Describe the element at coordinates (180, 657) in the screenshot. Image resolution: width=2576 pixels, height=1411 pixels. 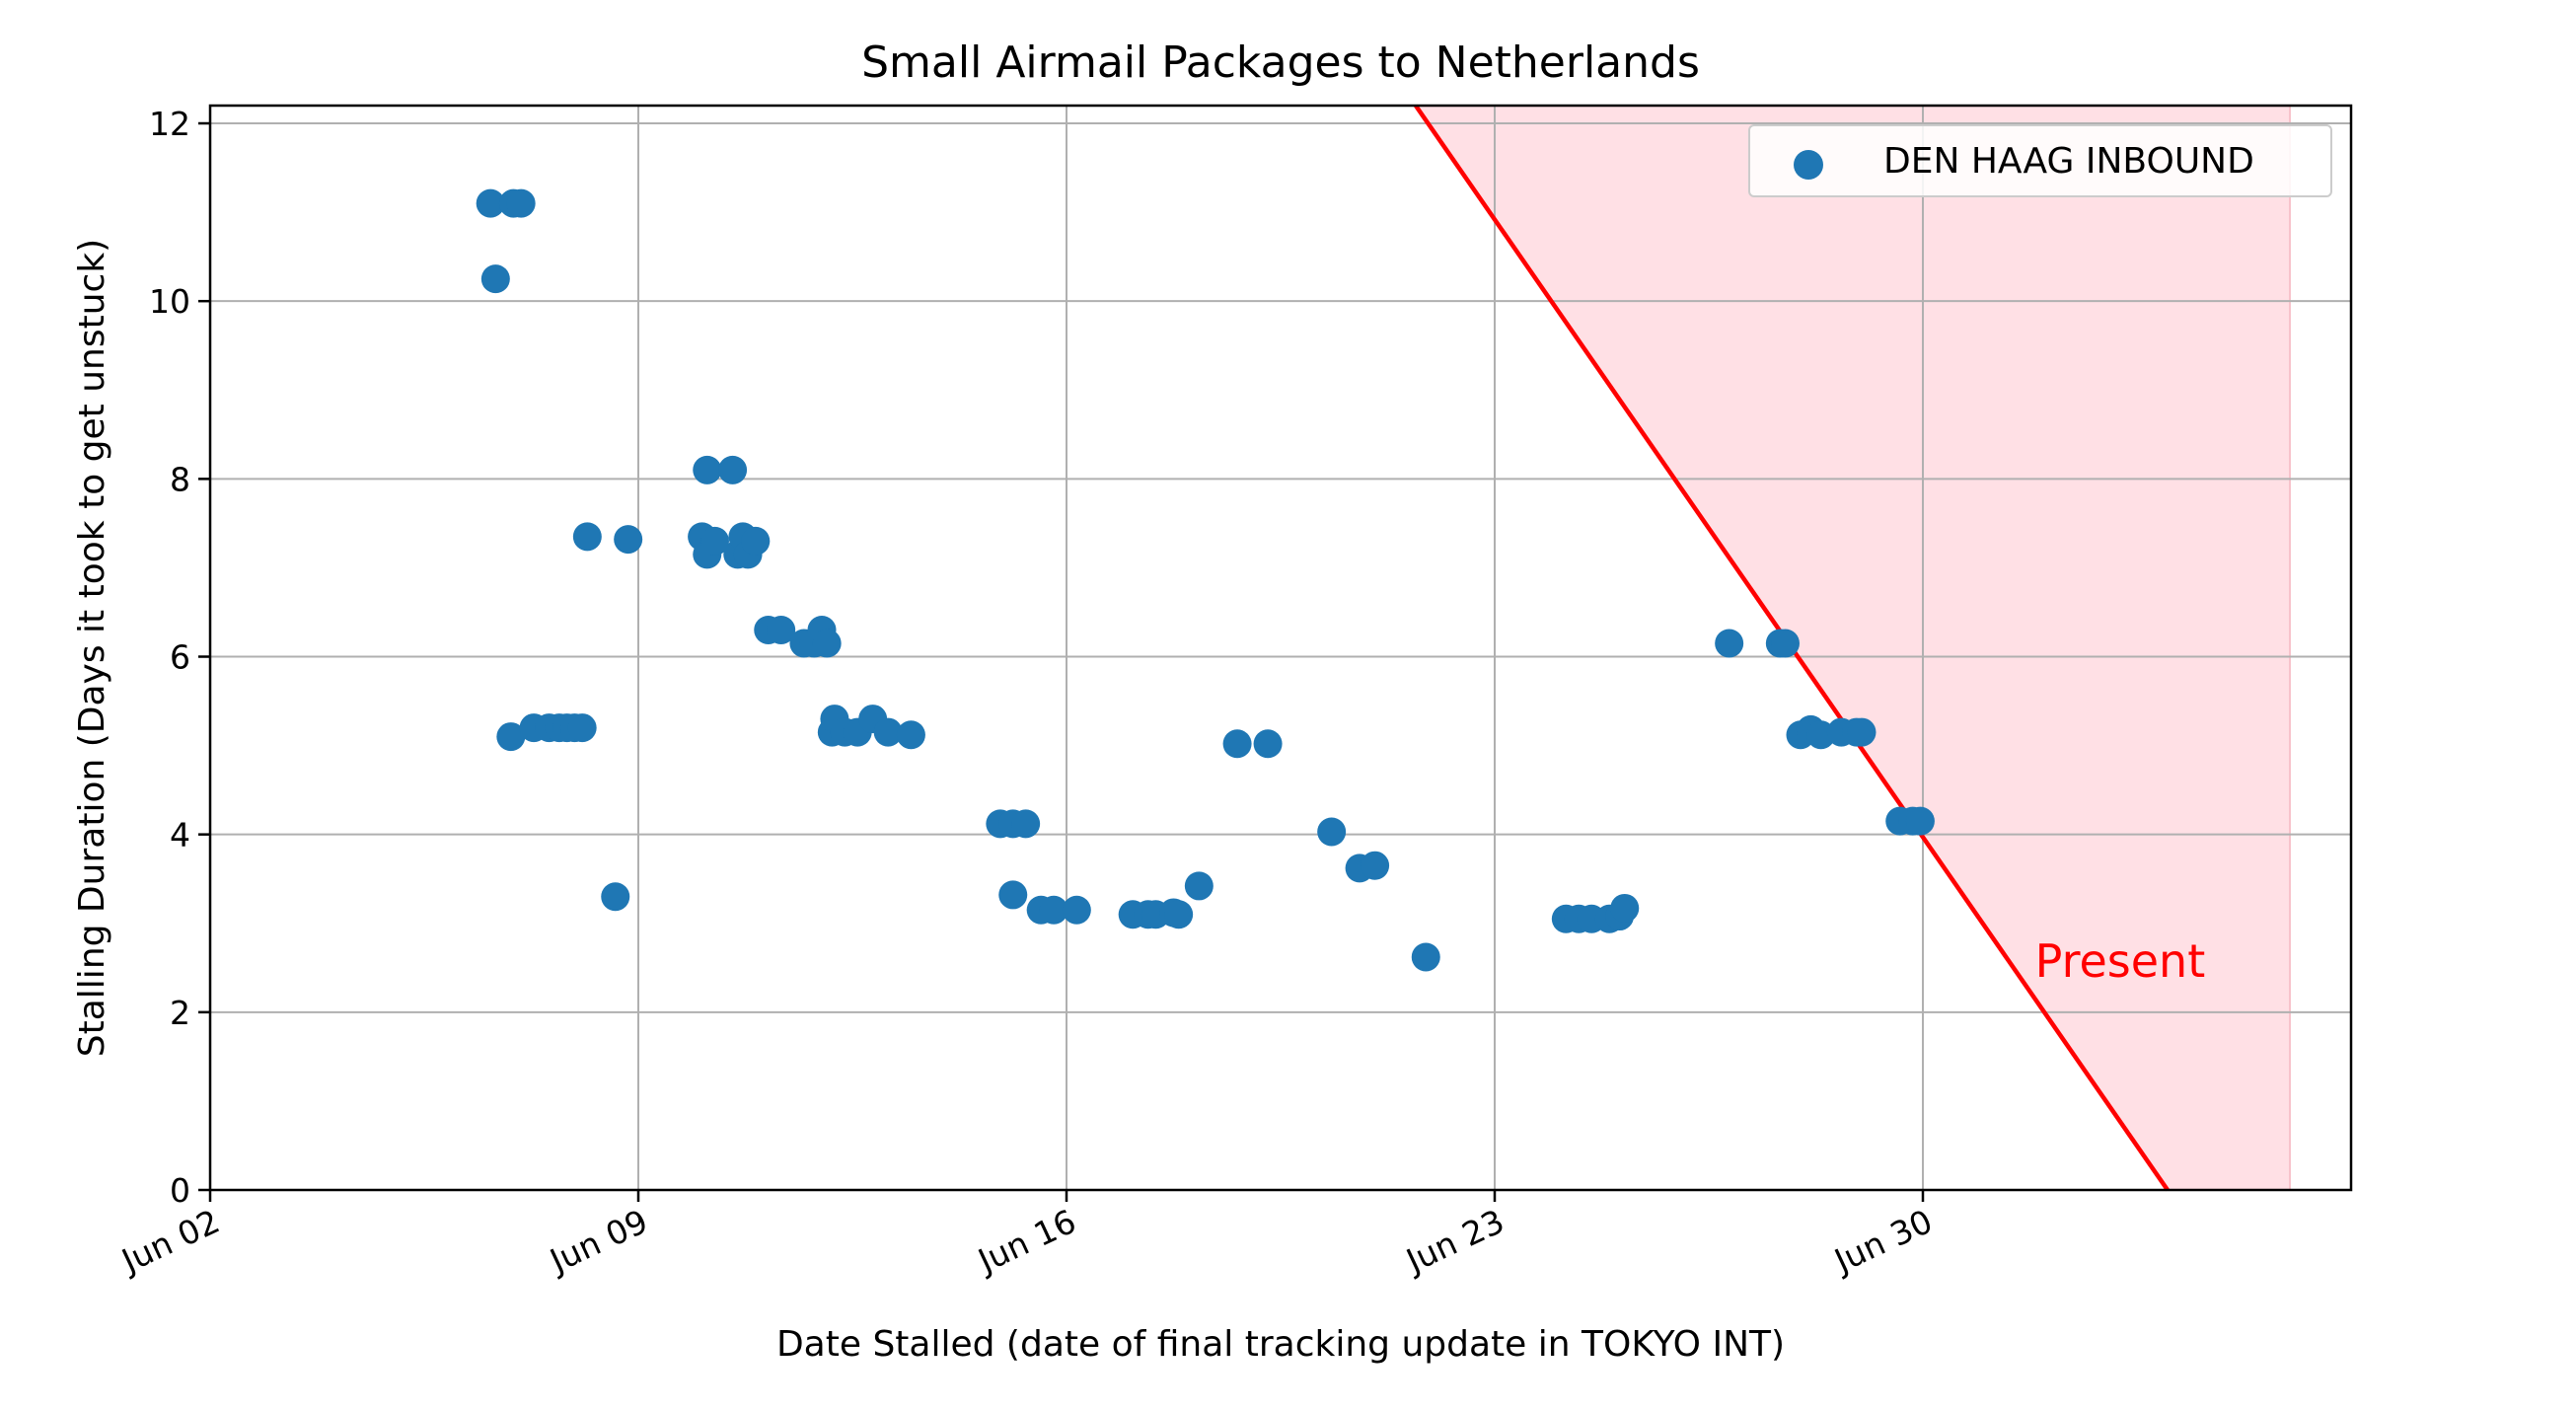
I see `y-tick-label: 6` at that location.